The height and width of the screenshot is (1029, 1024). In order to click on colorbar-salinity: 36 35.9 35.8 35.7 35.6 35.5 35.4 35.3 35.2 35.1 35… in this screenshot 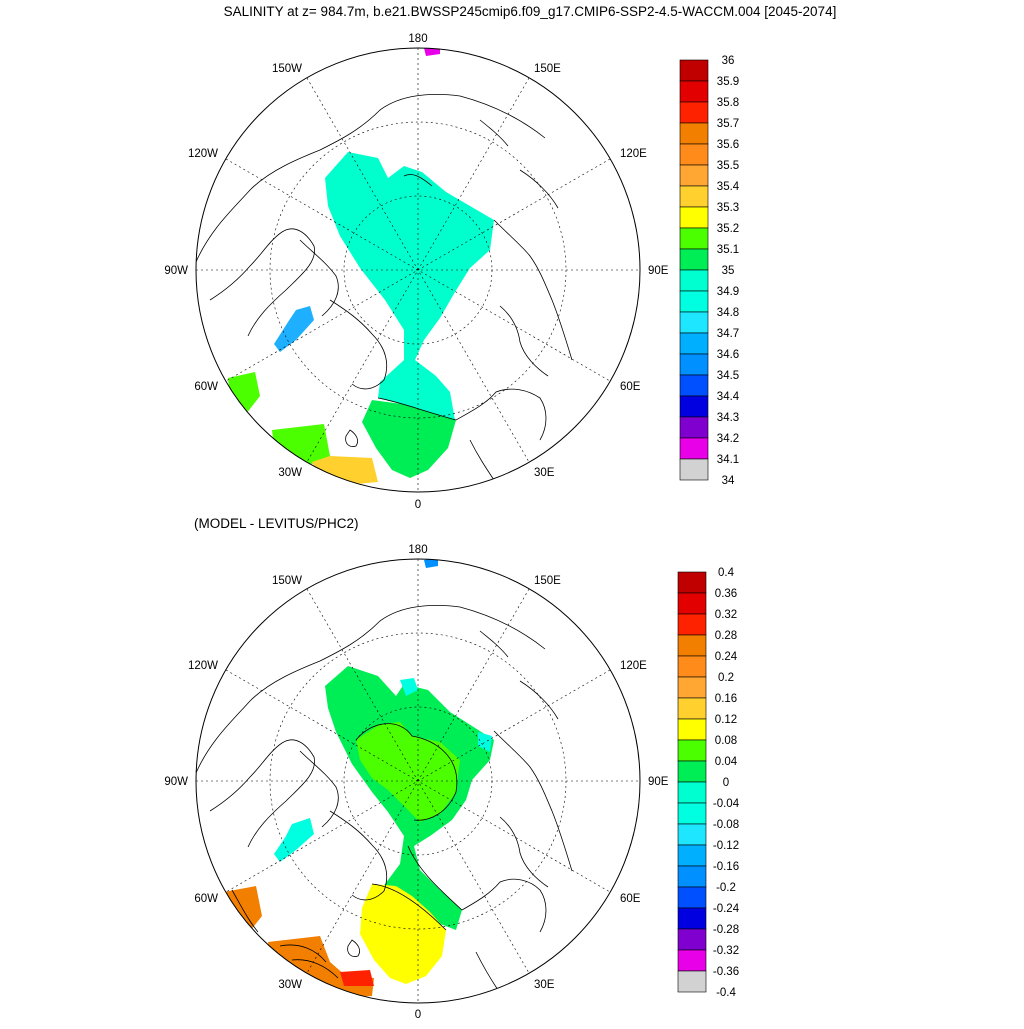, I will do `click(709, 271)`.